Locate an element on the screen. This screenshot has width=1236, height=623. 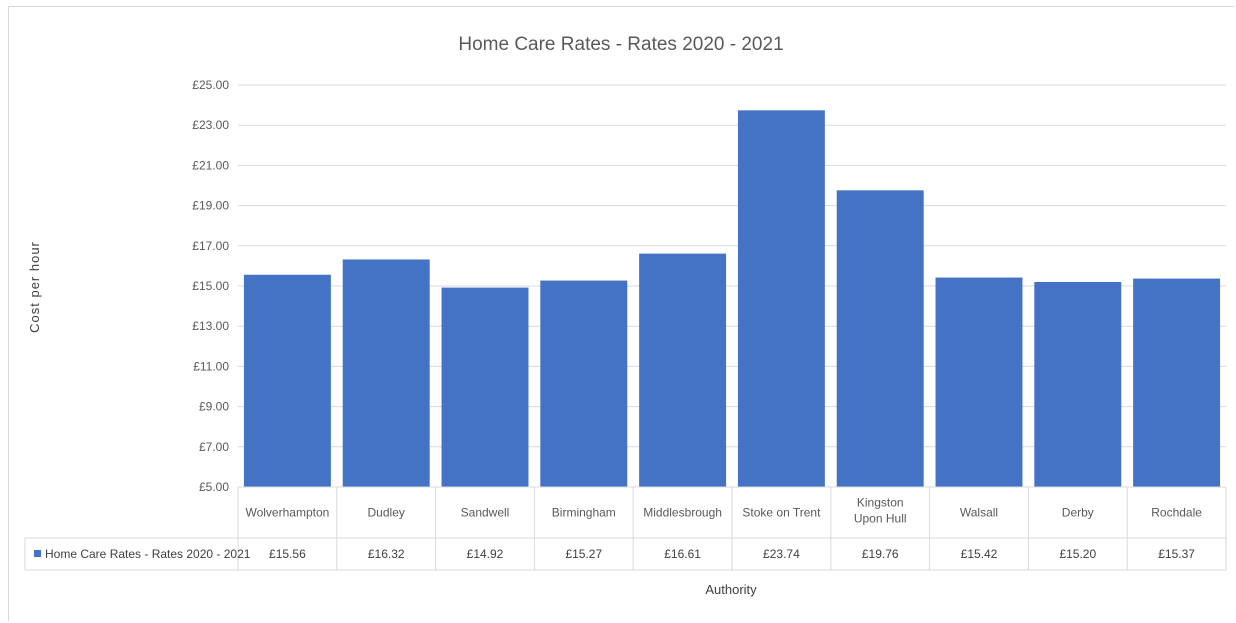
y-axis-title: Cost per hour is located at coordinates (34, 287).